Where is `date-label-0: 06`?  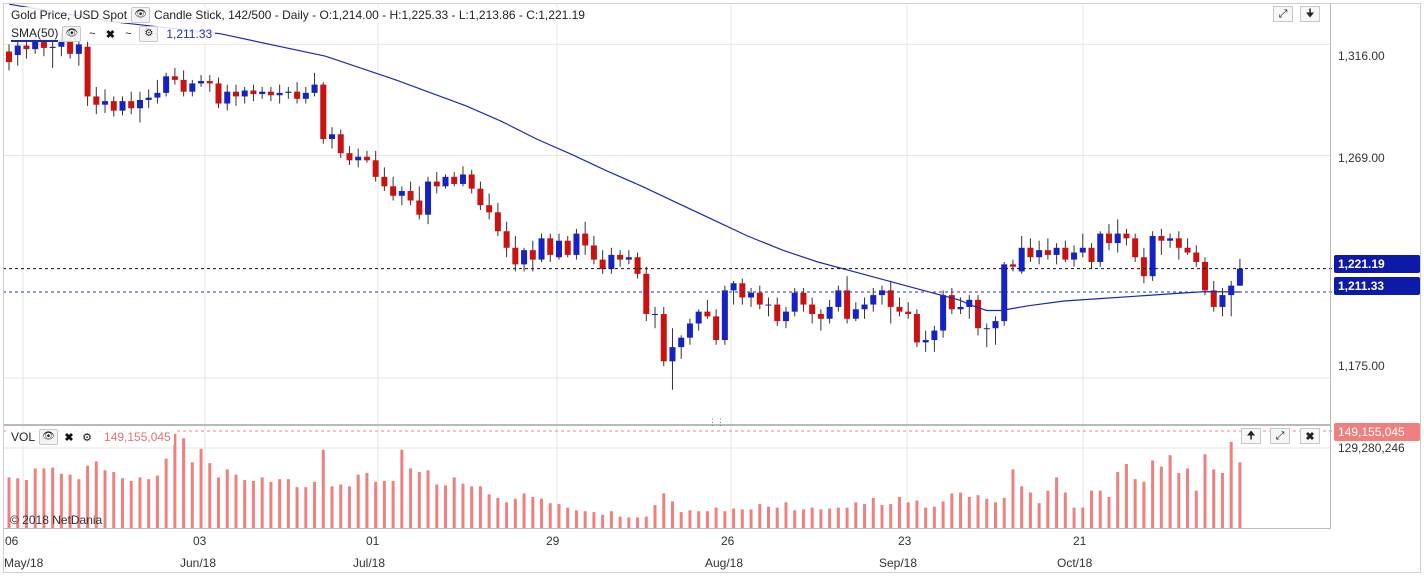 date-label-0: 06 is located at coordinates (12, 541).